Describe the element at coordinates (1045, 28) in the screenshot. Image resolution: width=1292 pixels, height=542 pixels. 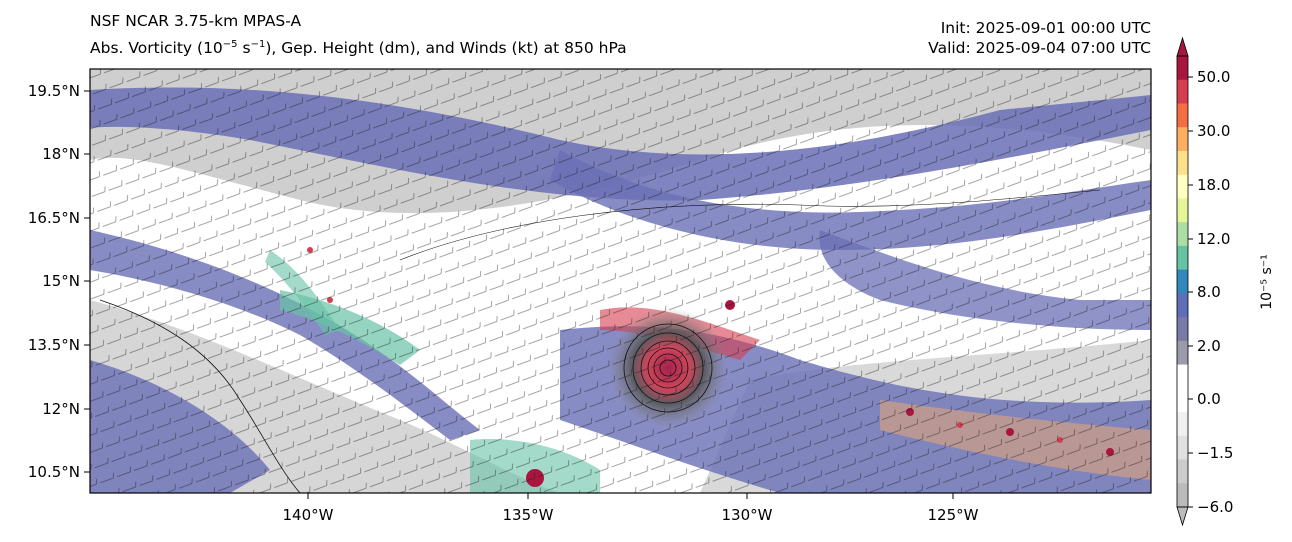
I see `init-time: Init: 2025-09-01 00:00 UTC` at that location.